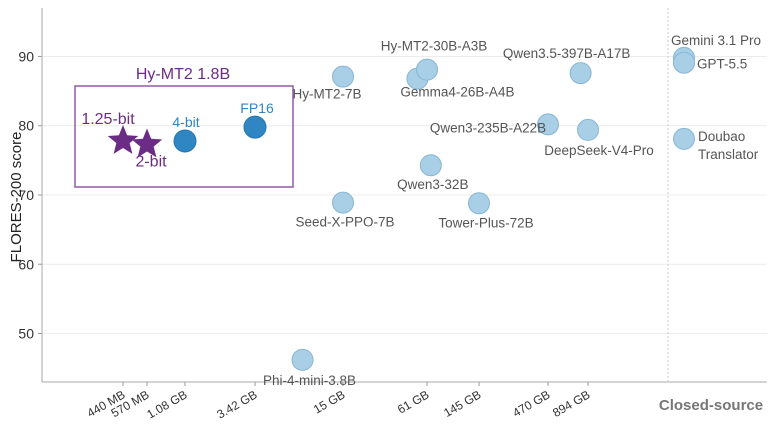  Describe the element at coordinates (185, 122) in the screenshot. I see `point-label: 4-bit` at that location.